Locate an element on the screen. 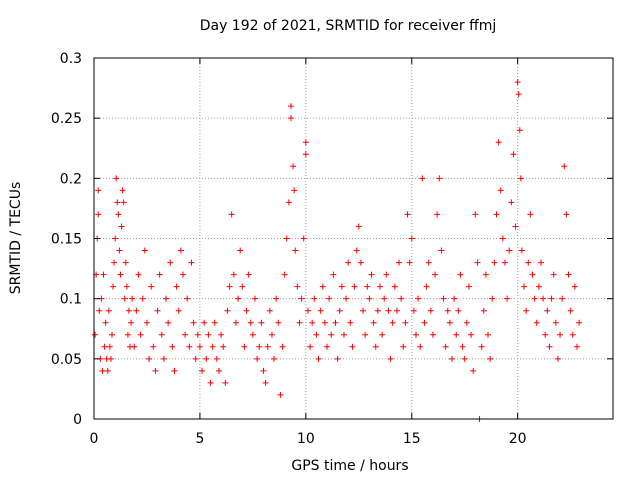 The width and height of the screenshot is (640, 480). y-tick-label: 0.25 is located at coordinates (66, 119).